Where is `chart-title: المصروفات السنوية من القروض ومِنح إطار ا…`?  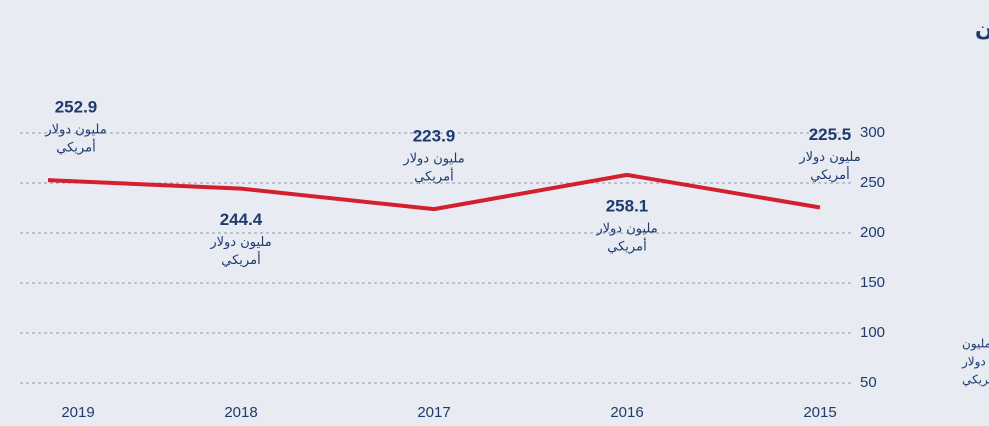 chart-title: المصروفات السنوية من القروض ومِنح إطار ا… is located at coordinates (982, 29).